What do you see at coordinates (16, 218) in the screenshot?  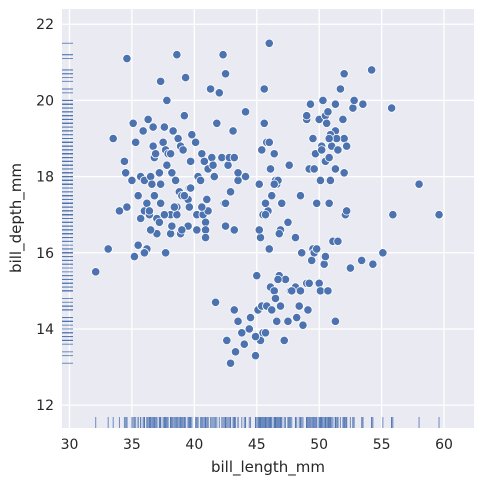 I see `y-axis-label: bill_depth_mm` at bounding box center [16, 218].